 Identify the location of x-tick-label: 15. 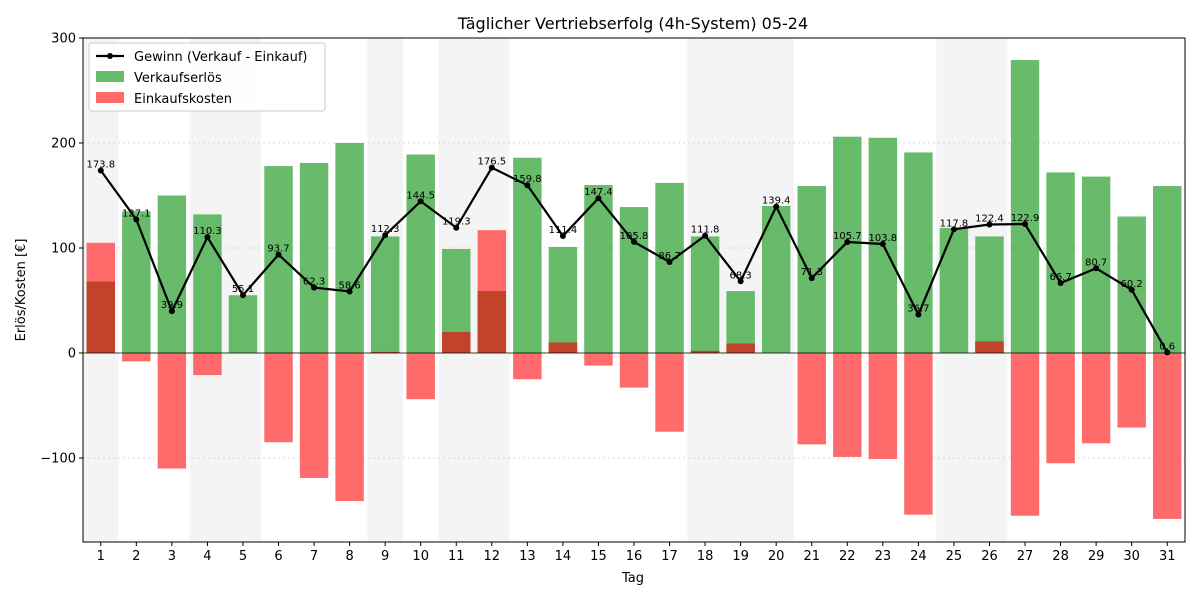
(598, 556).